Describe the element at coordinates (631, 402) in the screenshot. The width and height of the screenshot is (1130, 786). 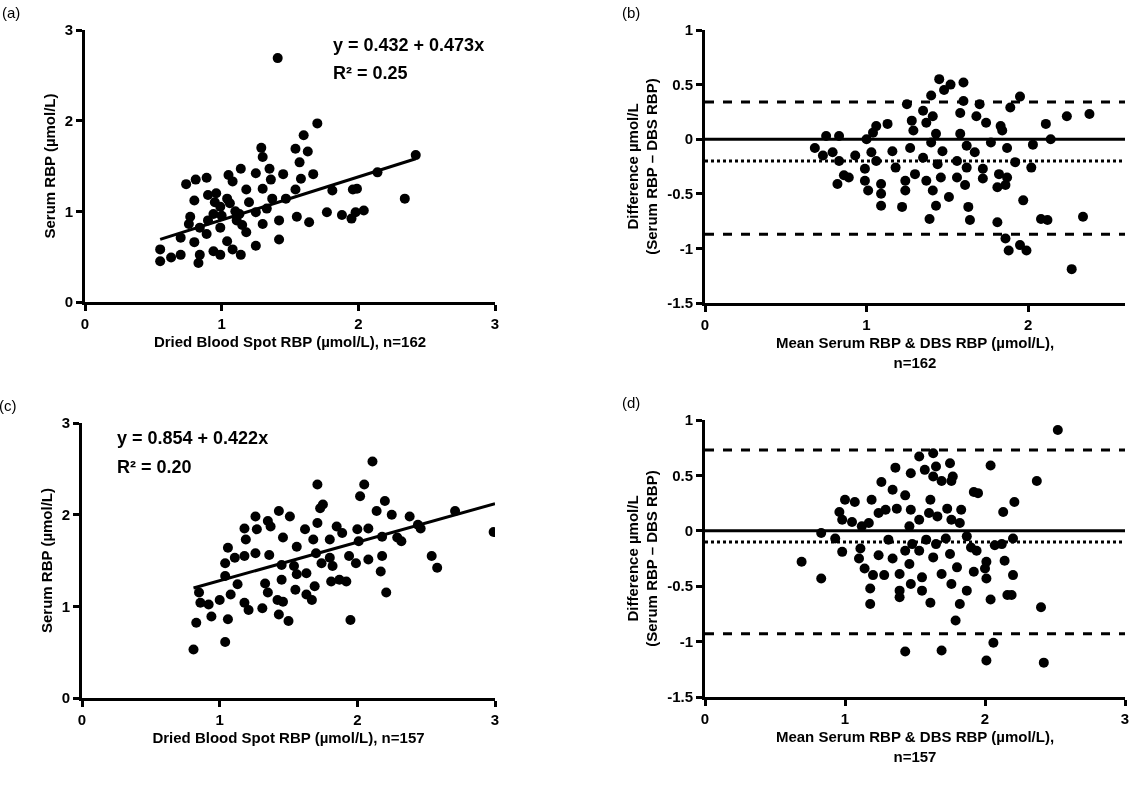
I see `chart-title: (d)` at that location.